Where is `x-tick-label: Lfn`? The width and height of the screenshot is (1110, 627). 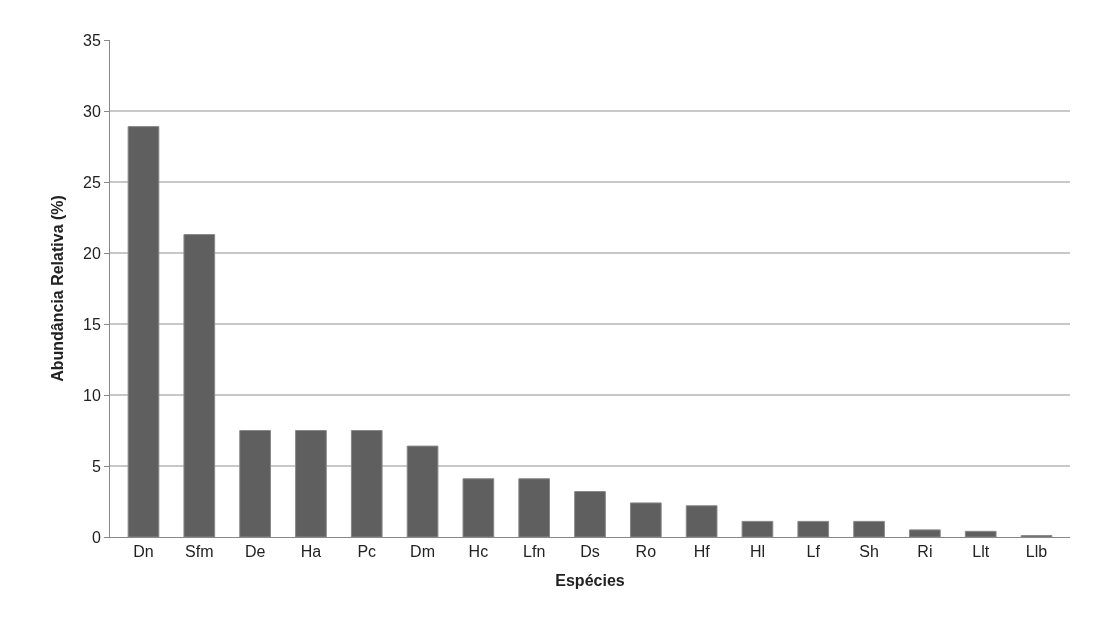 x-tick-label: Lfn is located at coordinates (534, 552).